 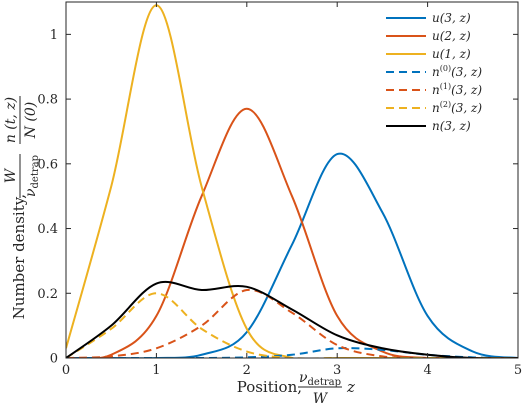 I want to click on legend-label-2: u(2, z), so click(x=451, y=36).